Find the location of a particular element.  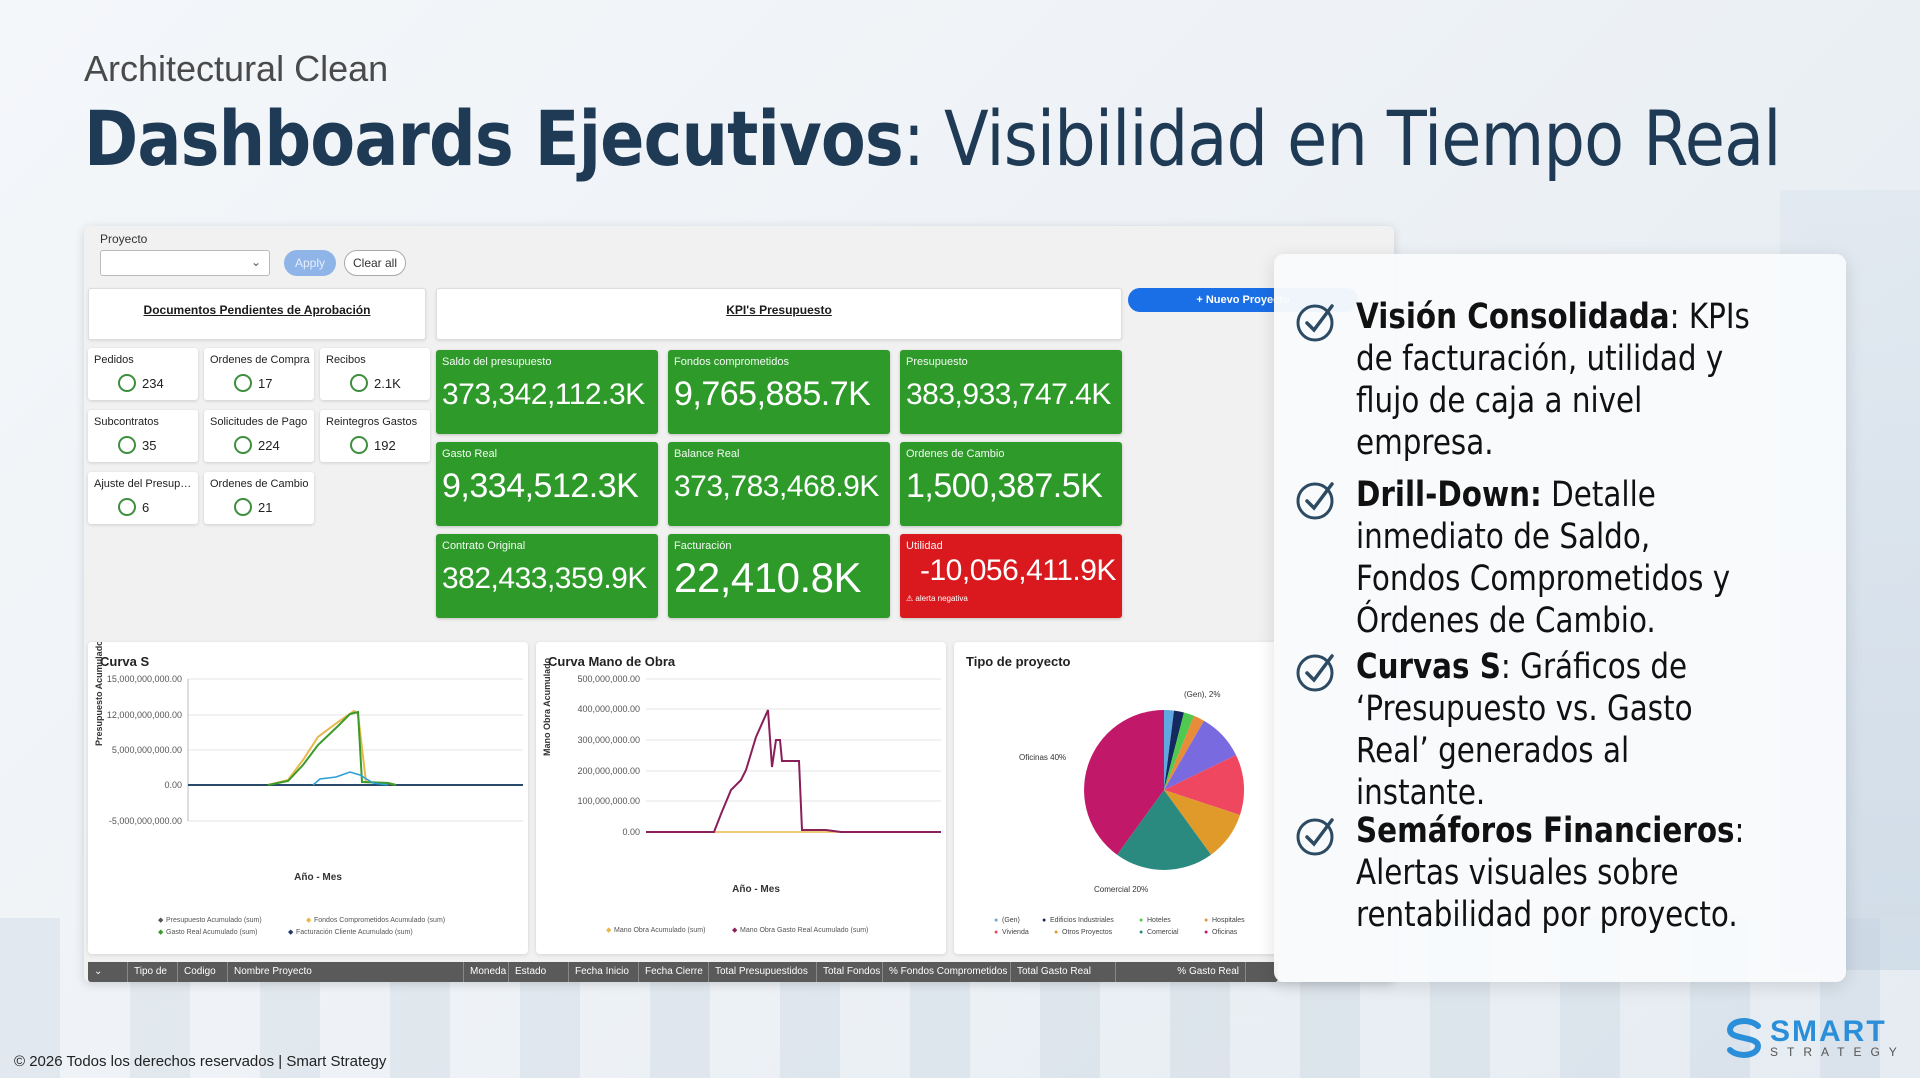

column-header: Estado is located at coordinates (539, 972).